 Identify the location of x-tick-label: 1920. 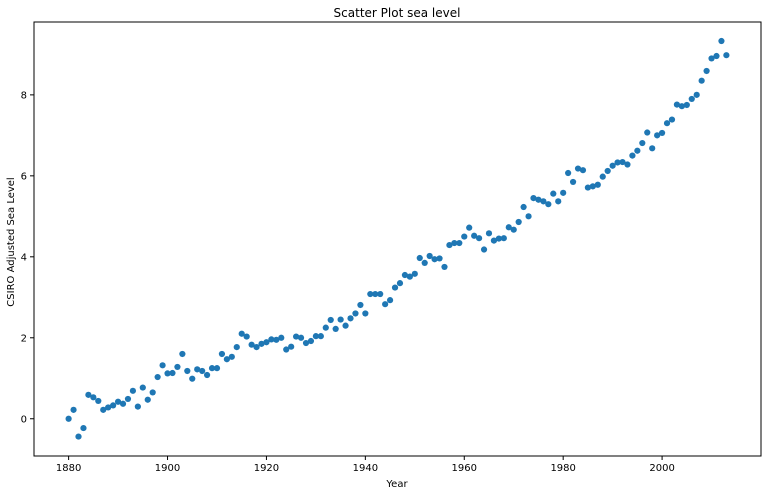
(266, 468).